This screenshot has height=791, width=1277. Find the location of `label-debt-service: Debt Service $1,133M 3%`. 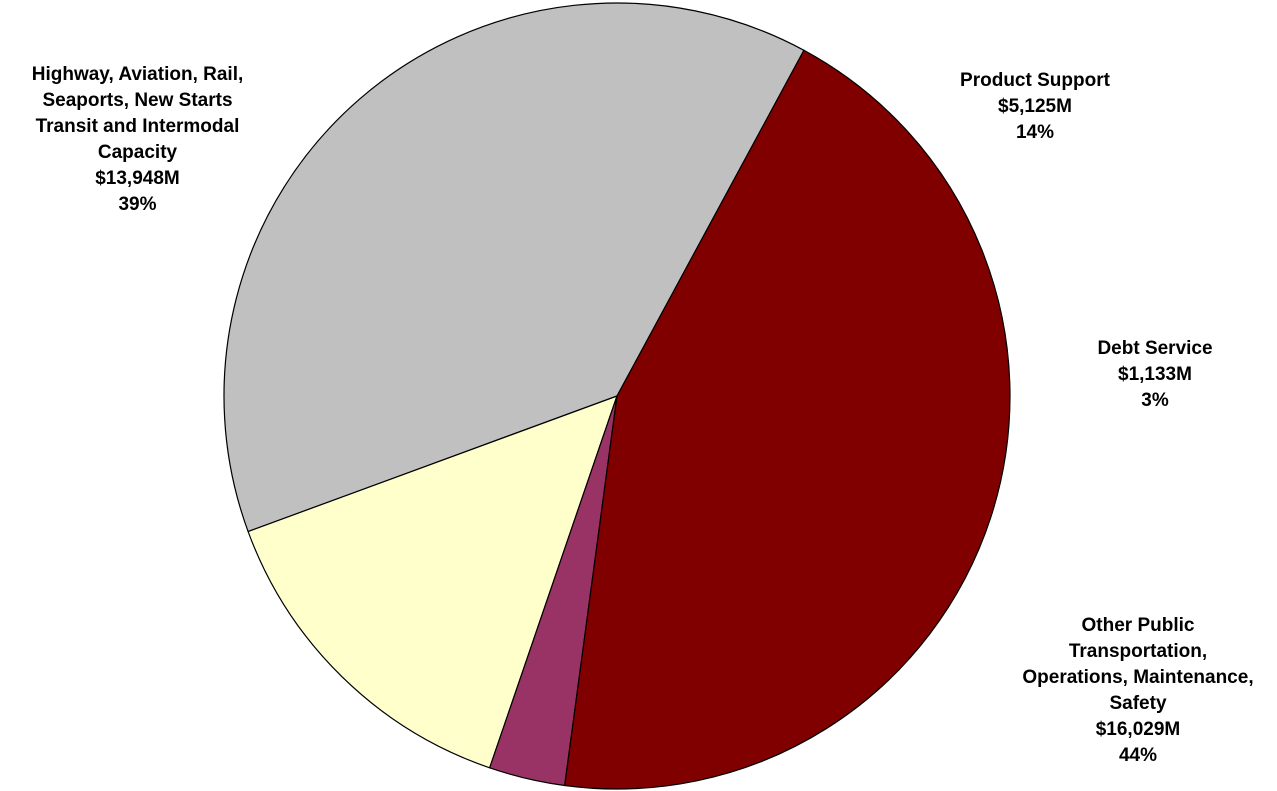

label-debt-service: Debt Service $1,133M 3% is located at coordinates (1155, 375).